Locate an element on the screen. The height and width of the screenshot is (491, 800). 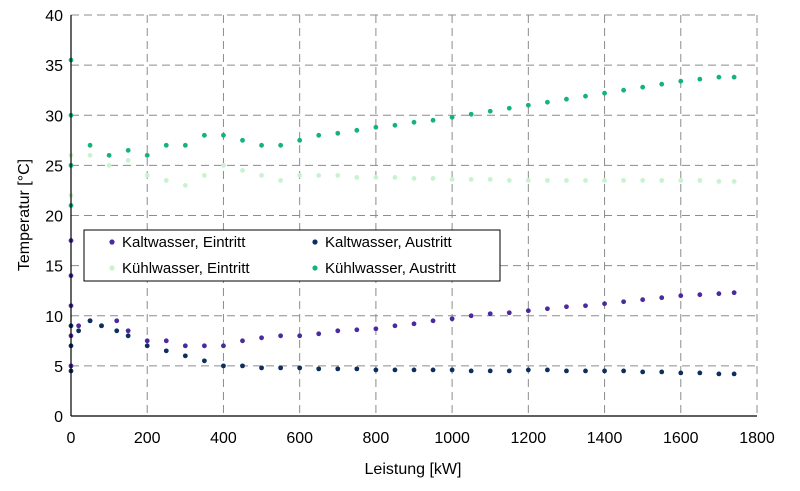
legend-label: Kühlwasser, Eintritt is located at coordinates (186, 268).